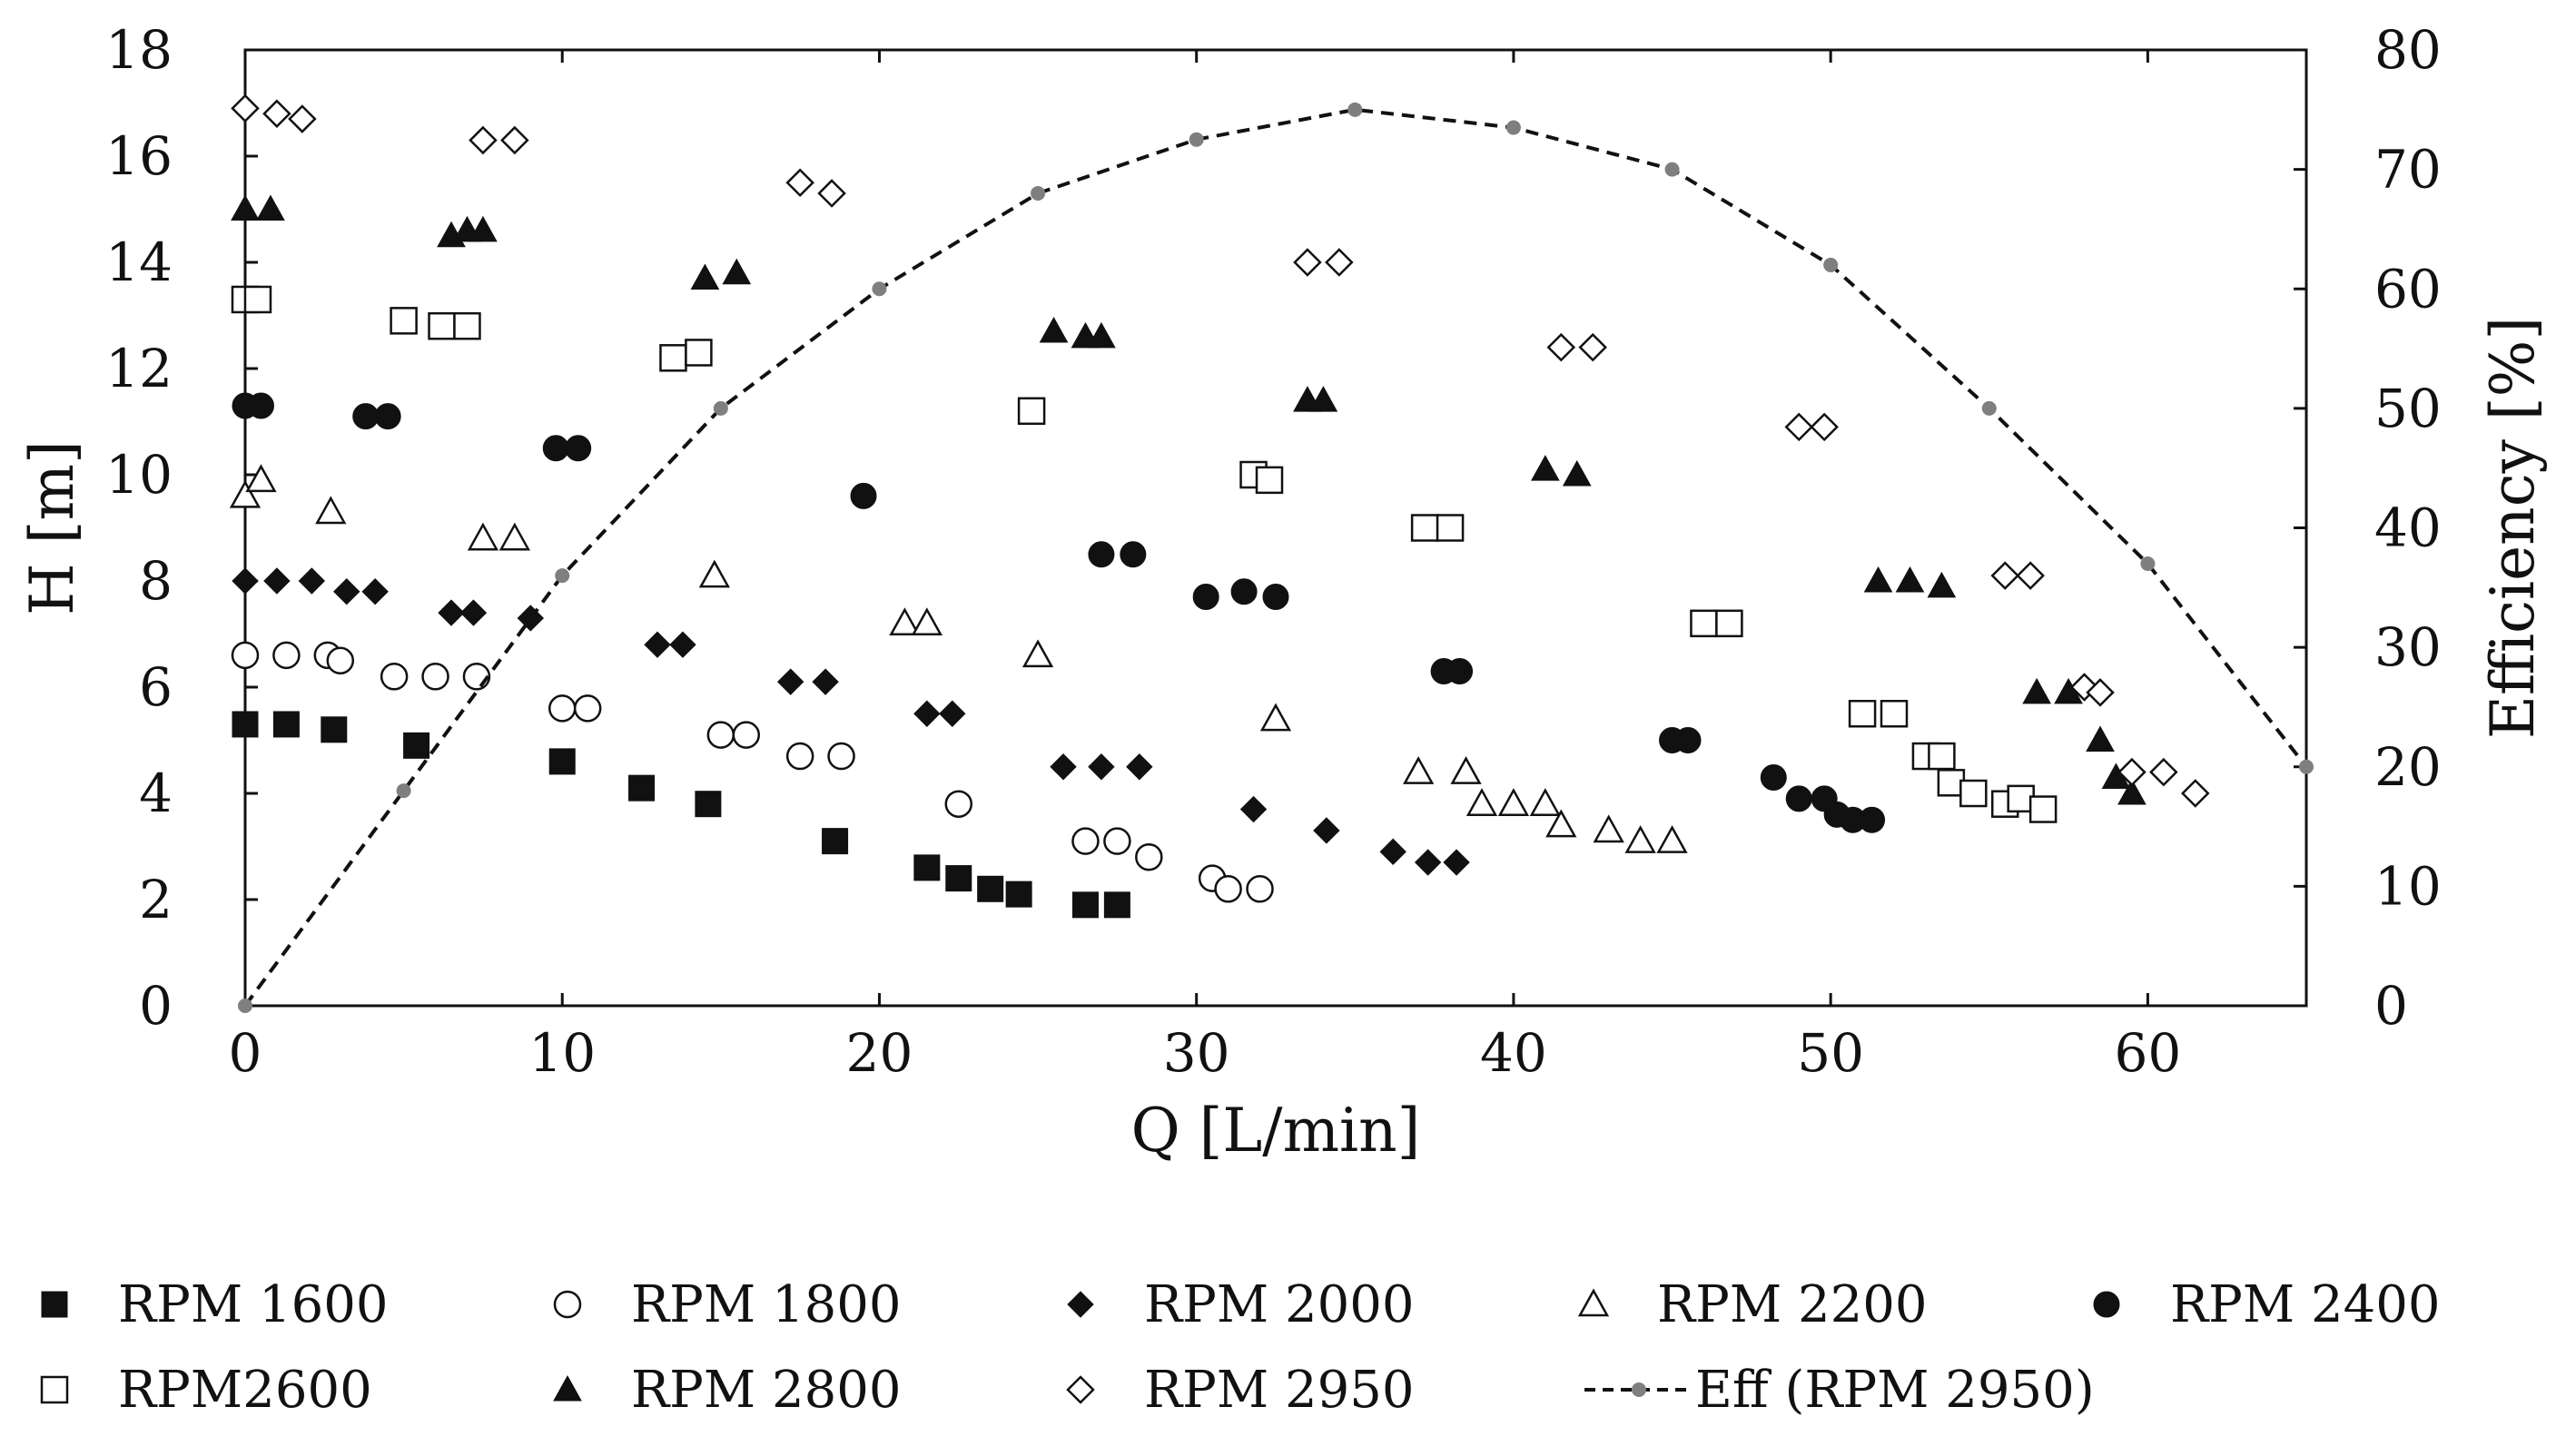  Describe the element at coordinates (156, 687) in the screenshot. I see `y-tick-label: 6` at that location.